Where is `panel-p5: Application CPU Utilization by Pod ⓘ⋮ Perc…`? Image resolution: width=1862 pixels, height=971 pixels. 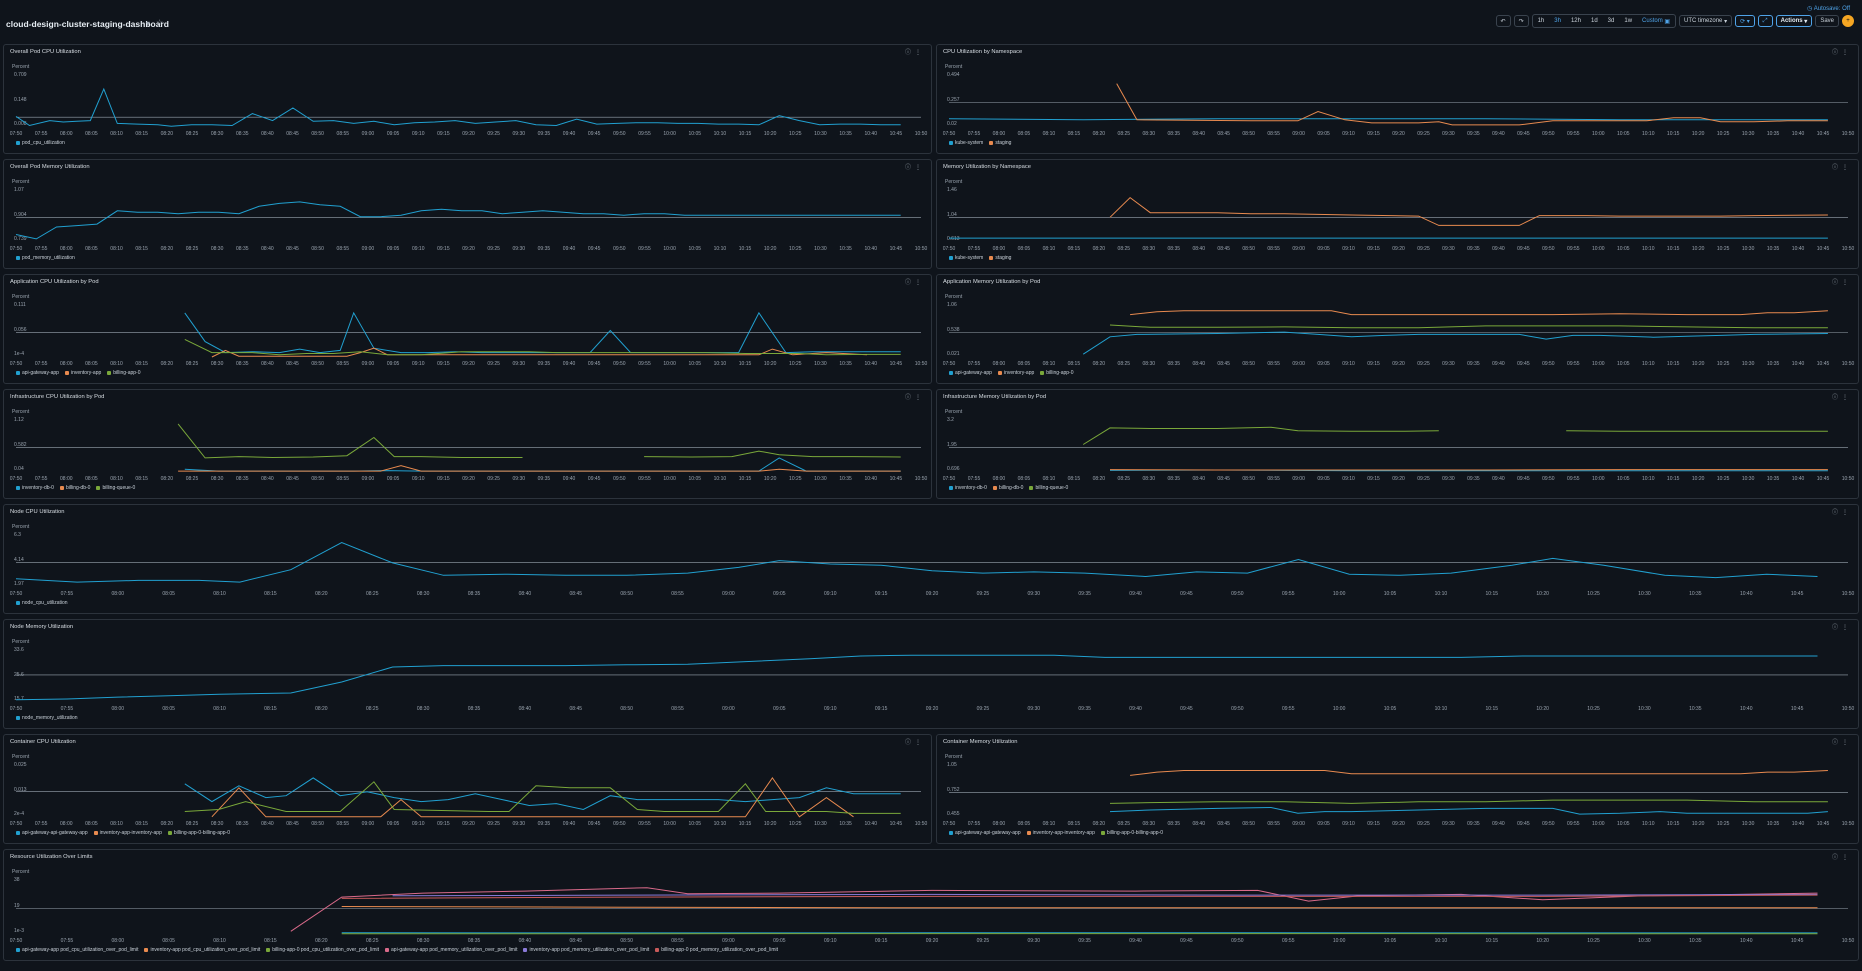 panel-p5: Application CPU Utilization by Pod ⓘ⋮ Perc… is located at coordinates (467, 329).